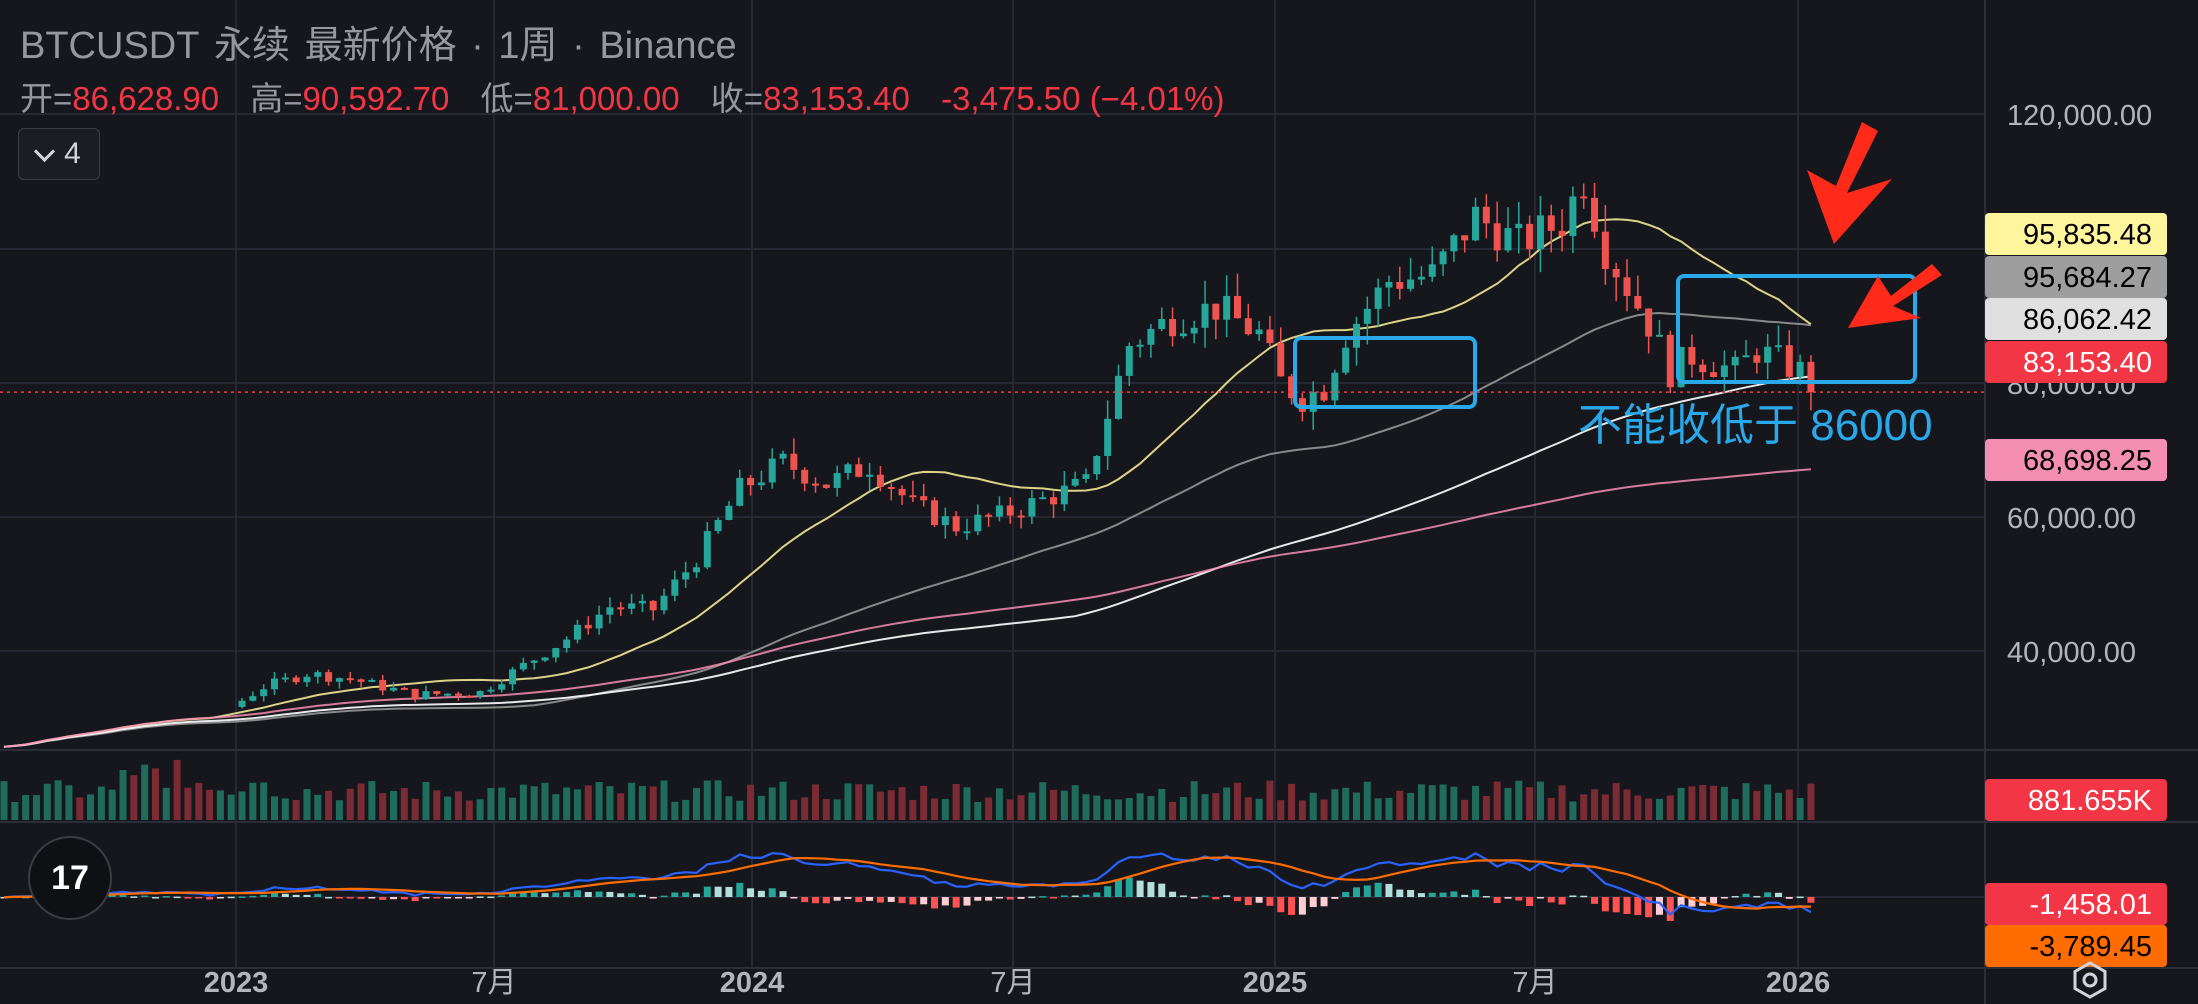 The height and width of the screenshot is (1004, 2198). What do you see at coordinates (2090, 980) in the screenshot?
I see `settings-icon` at bounding box center [2090, 980].